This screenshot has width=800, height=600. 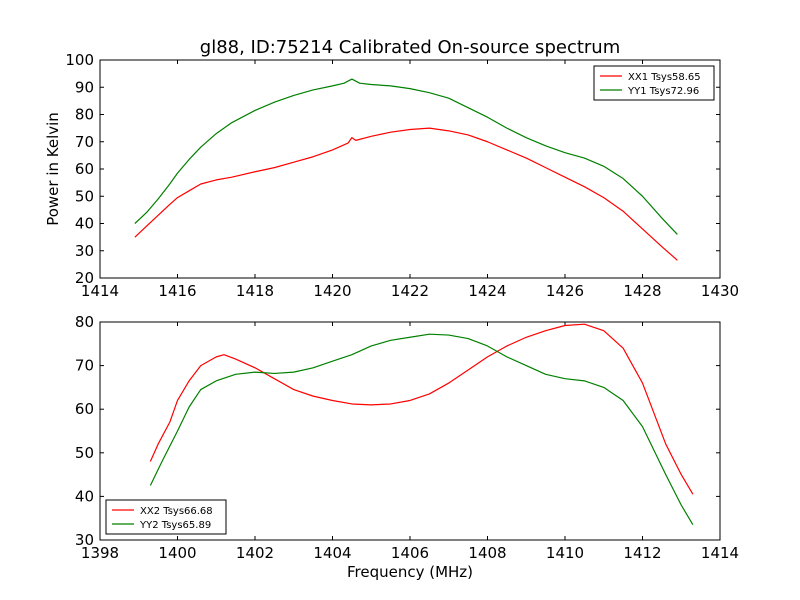 What do you see at coordinates (255, 553) in the screenshot?
I see `x-tick-label: 1402` at bounding box center [255, 553].